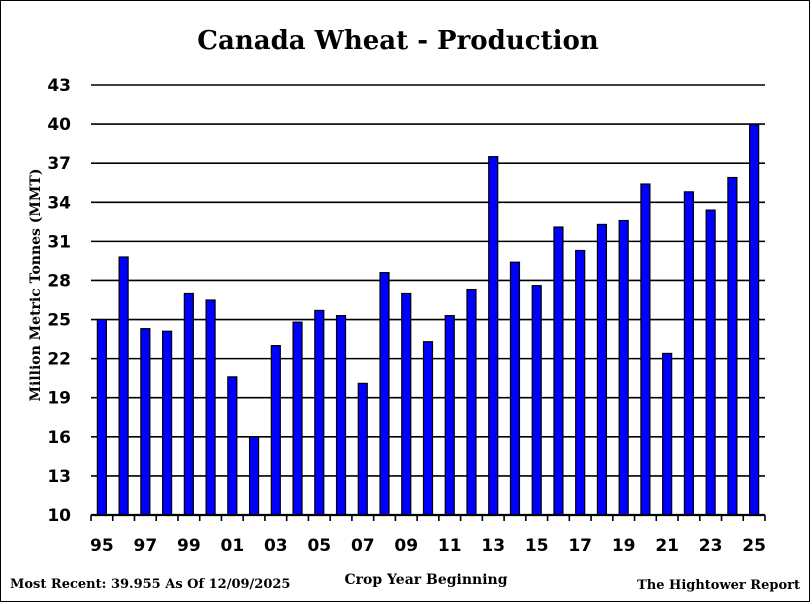  I want to click on x-tick-label: 13, so click(493, 546).